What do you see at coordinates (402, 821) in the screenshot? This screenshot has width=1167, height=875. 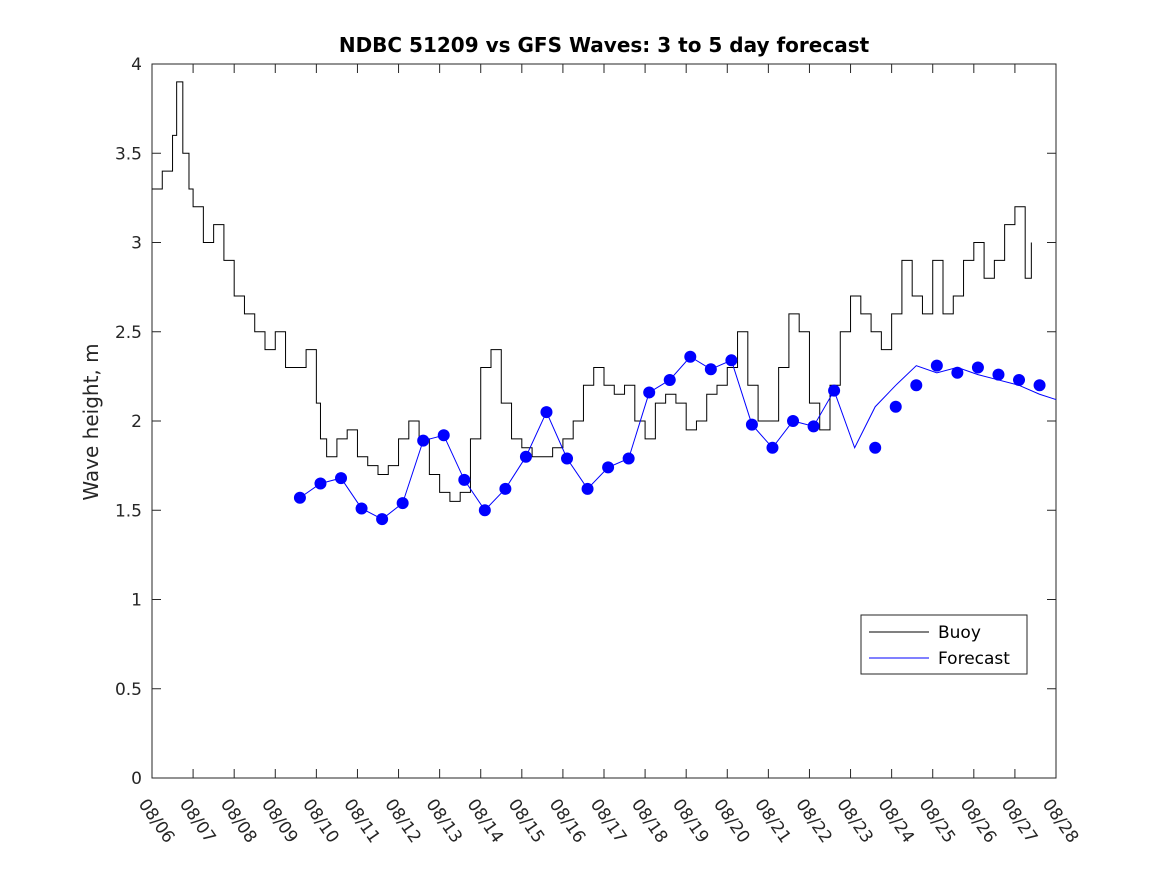 I see `x-tick-label: 08/12` at bounding box center [402, 821].